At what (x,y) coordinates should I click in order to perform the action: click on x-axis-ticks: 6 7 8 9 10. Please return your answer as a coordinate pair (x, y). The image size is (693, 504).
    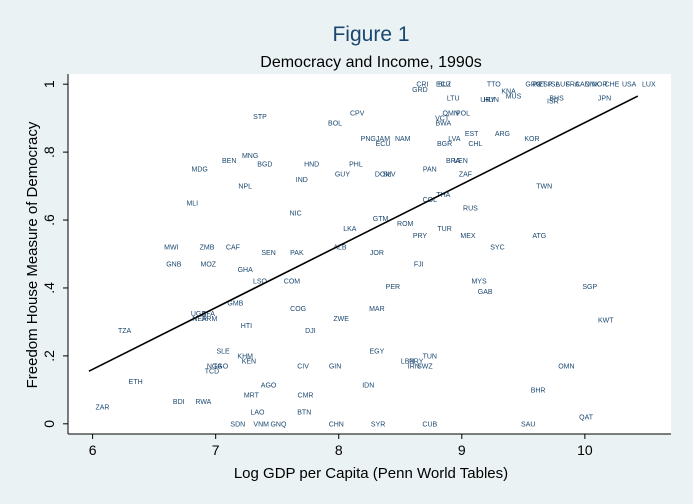
    Looking at the image, I should click on (341, 446).